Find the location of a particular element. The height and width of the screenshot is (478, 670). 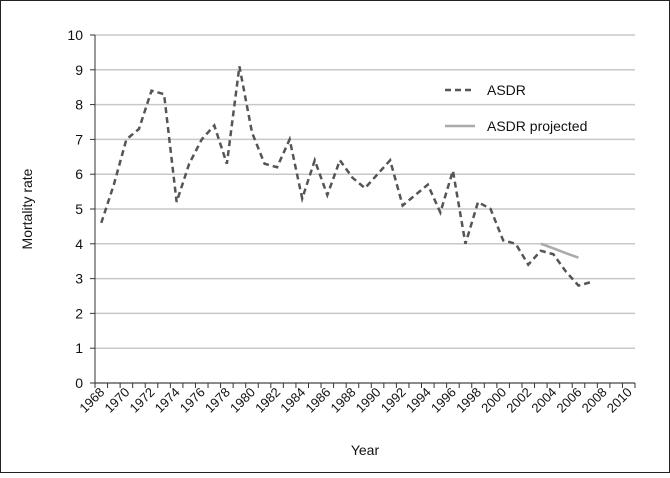

x-tick-label: 2006 is located at coordinates (569, 400).